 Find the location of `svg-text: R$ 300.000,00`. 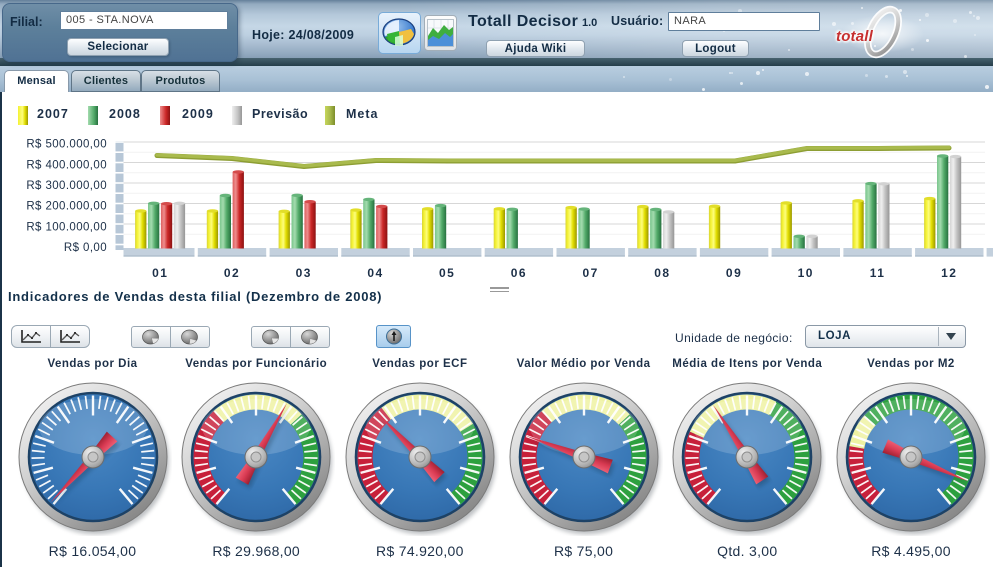

svg-text: R$ 300.000,00 is located at coordinates (66, 186).